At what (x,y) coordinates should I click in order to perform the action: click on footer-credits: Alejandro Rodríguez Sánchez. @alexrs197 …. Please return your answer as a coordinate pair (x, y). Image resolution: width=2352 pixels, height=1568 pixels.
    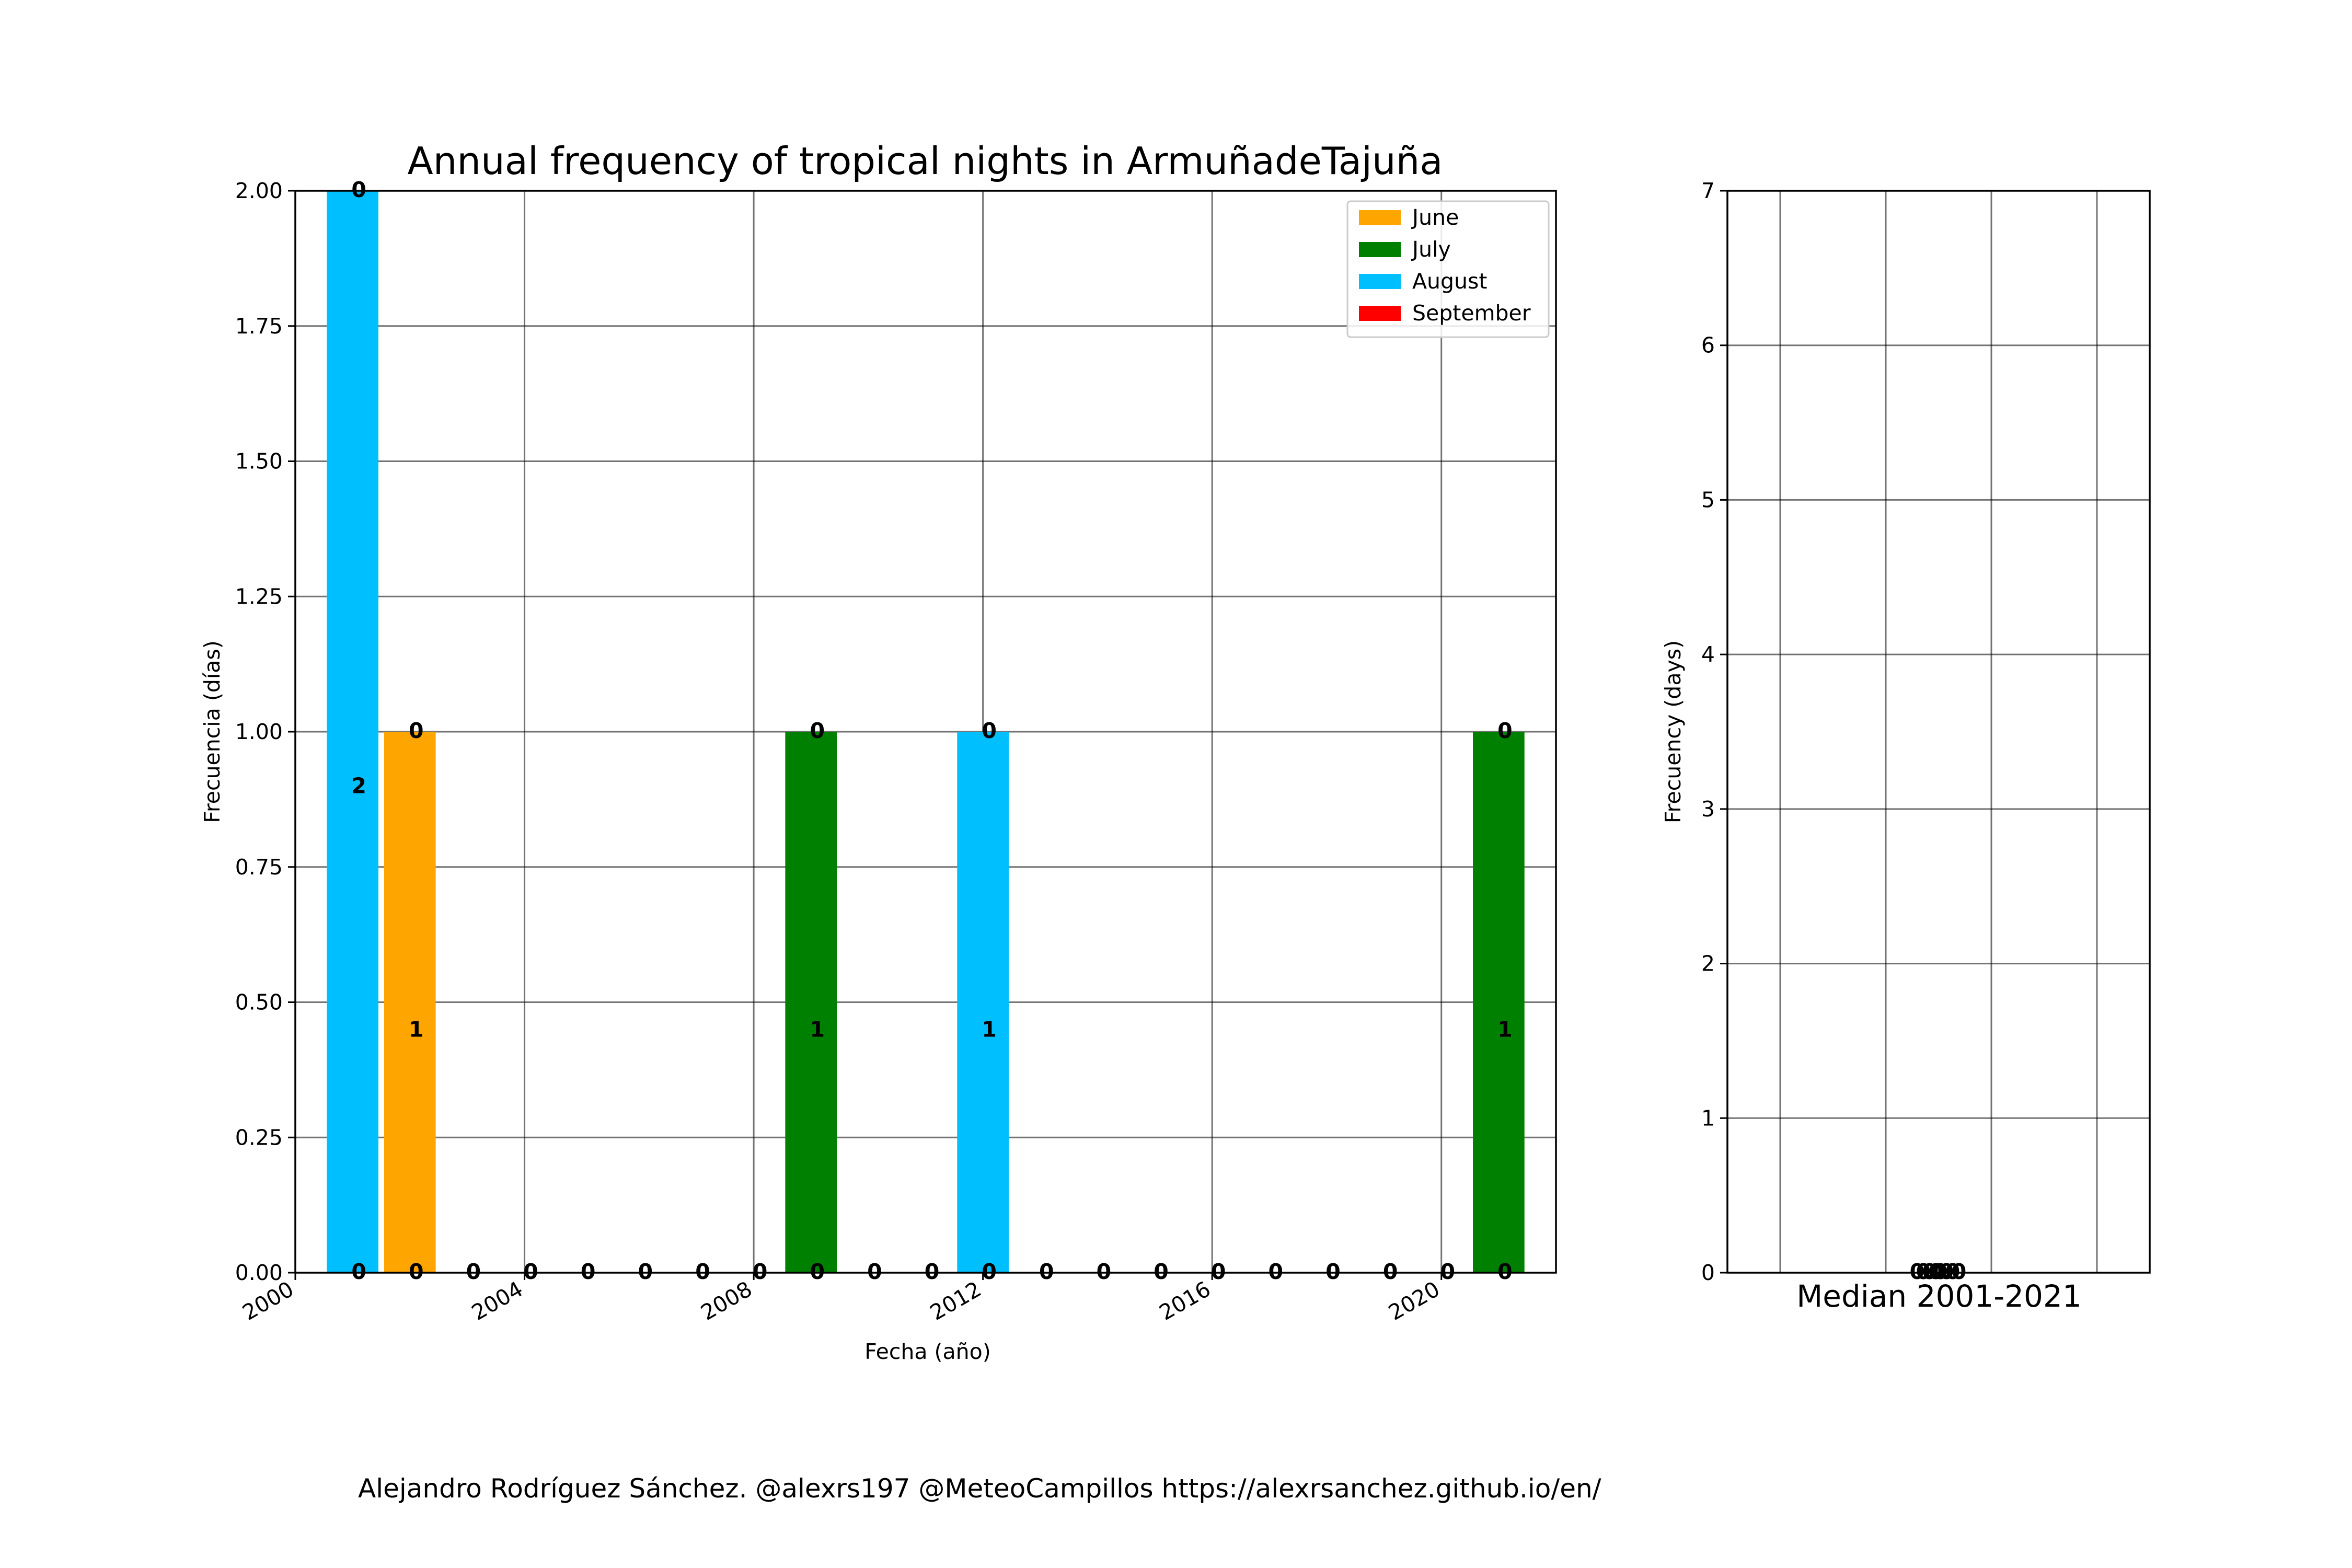
    Looking at the image, I should click on (979, 1488).